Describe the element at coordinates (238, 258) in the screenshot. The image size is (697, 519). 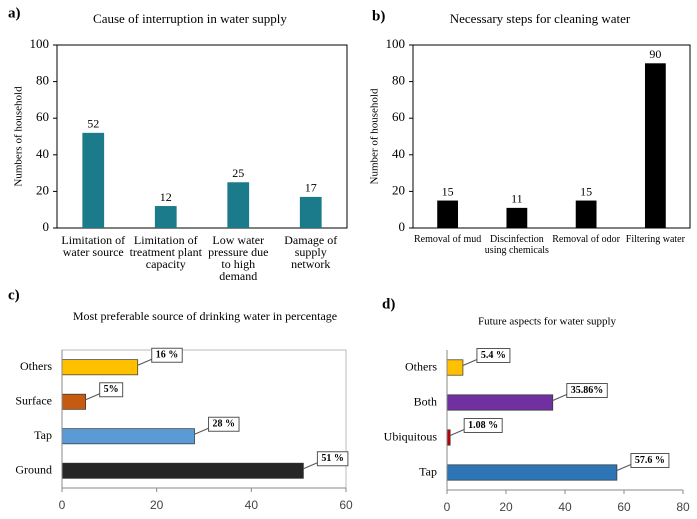
I see `x-tick-label: Low water pressure due to high demand` at that location.